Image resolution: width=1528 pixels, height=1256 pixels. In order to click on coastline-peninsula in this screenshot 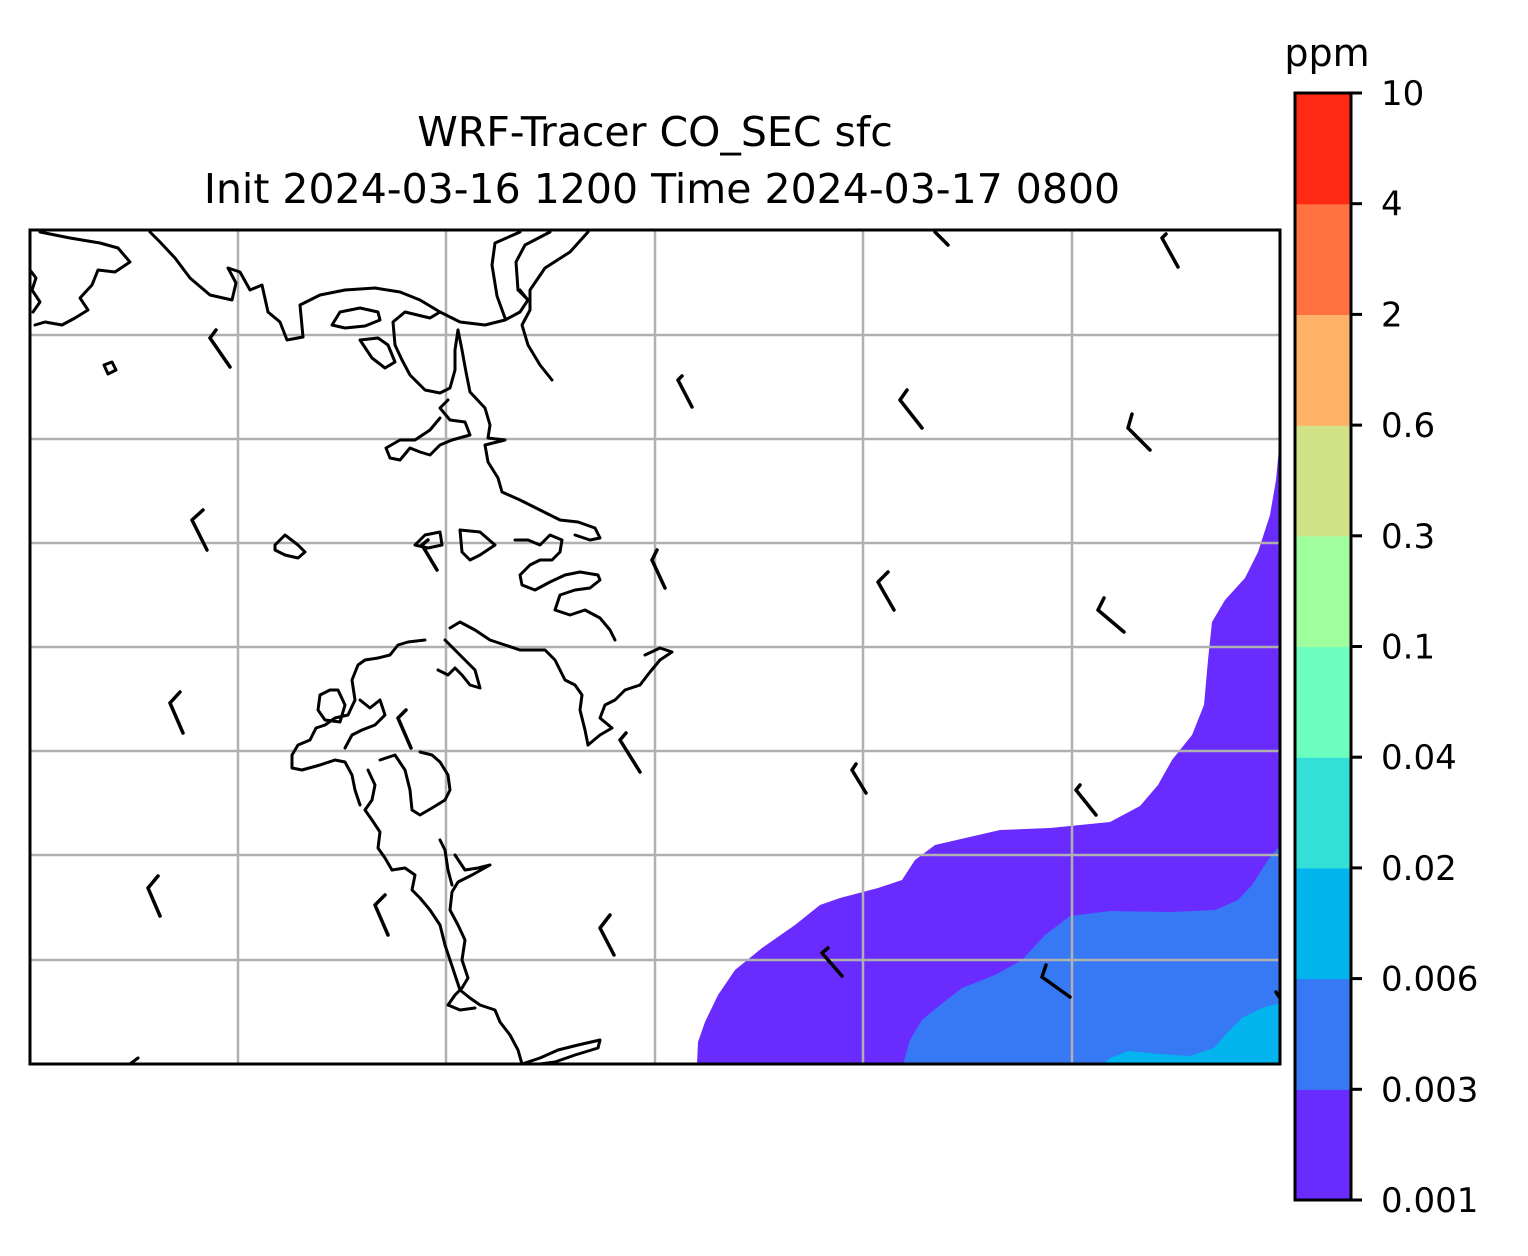, I will do `click(377, 353)`.